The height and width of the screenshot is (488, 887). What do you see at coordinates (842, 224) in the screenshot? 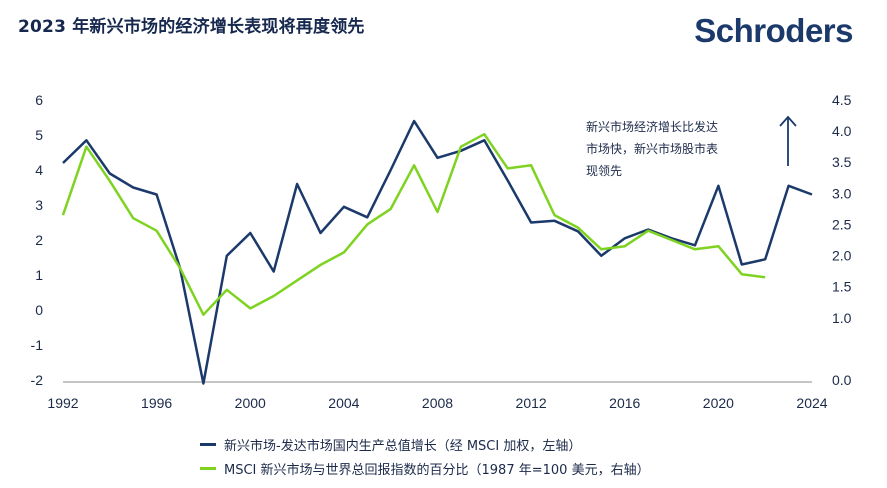
I see `right-tick-label: 2.5` at bounding box center [842, 224].